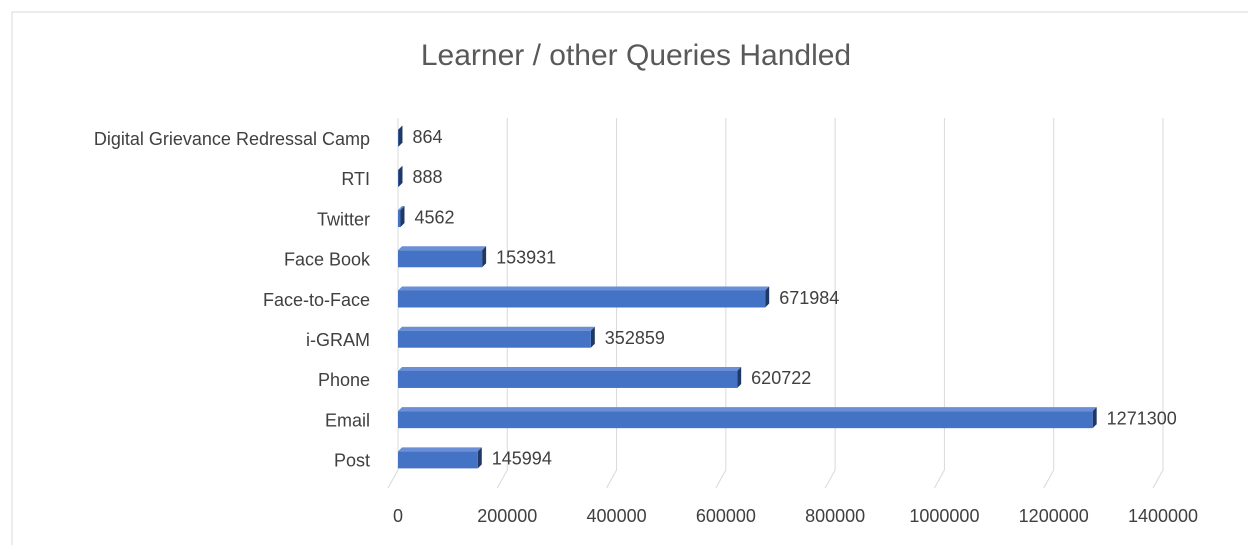 This screenshot has height=545, width=1248. Describe the element at coordinates (355, 179) in the screenshot. I see `y-tick-label: RTI` at that location.